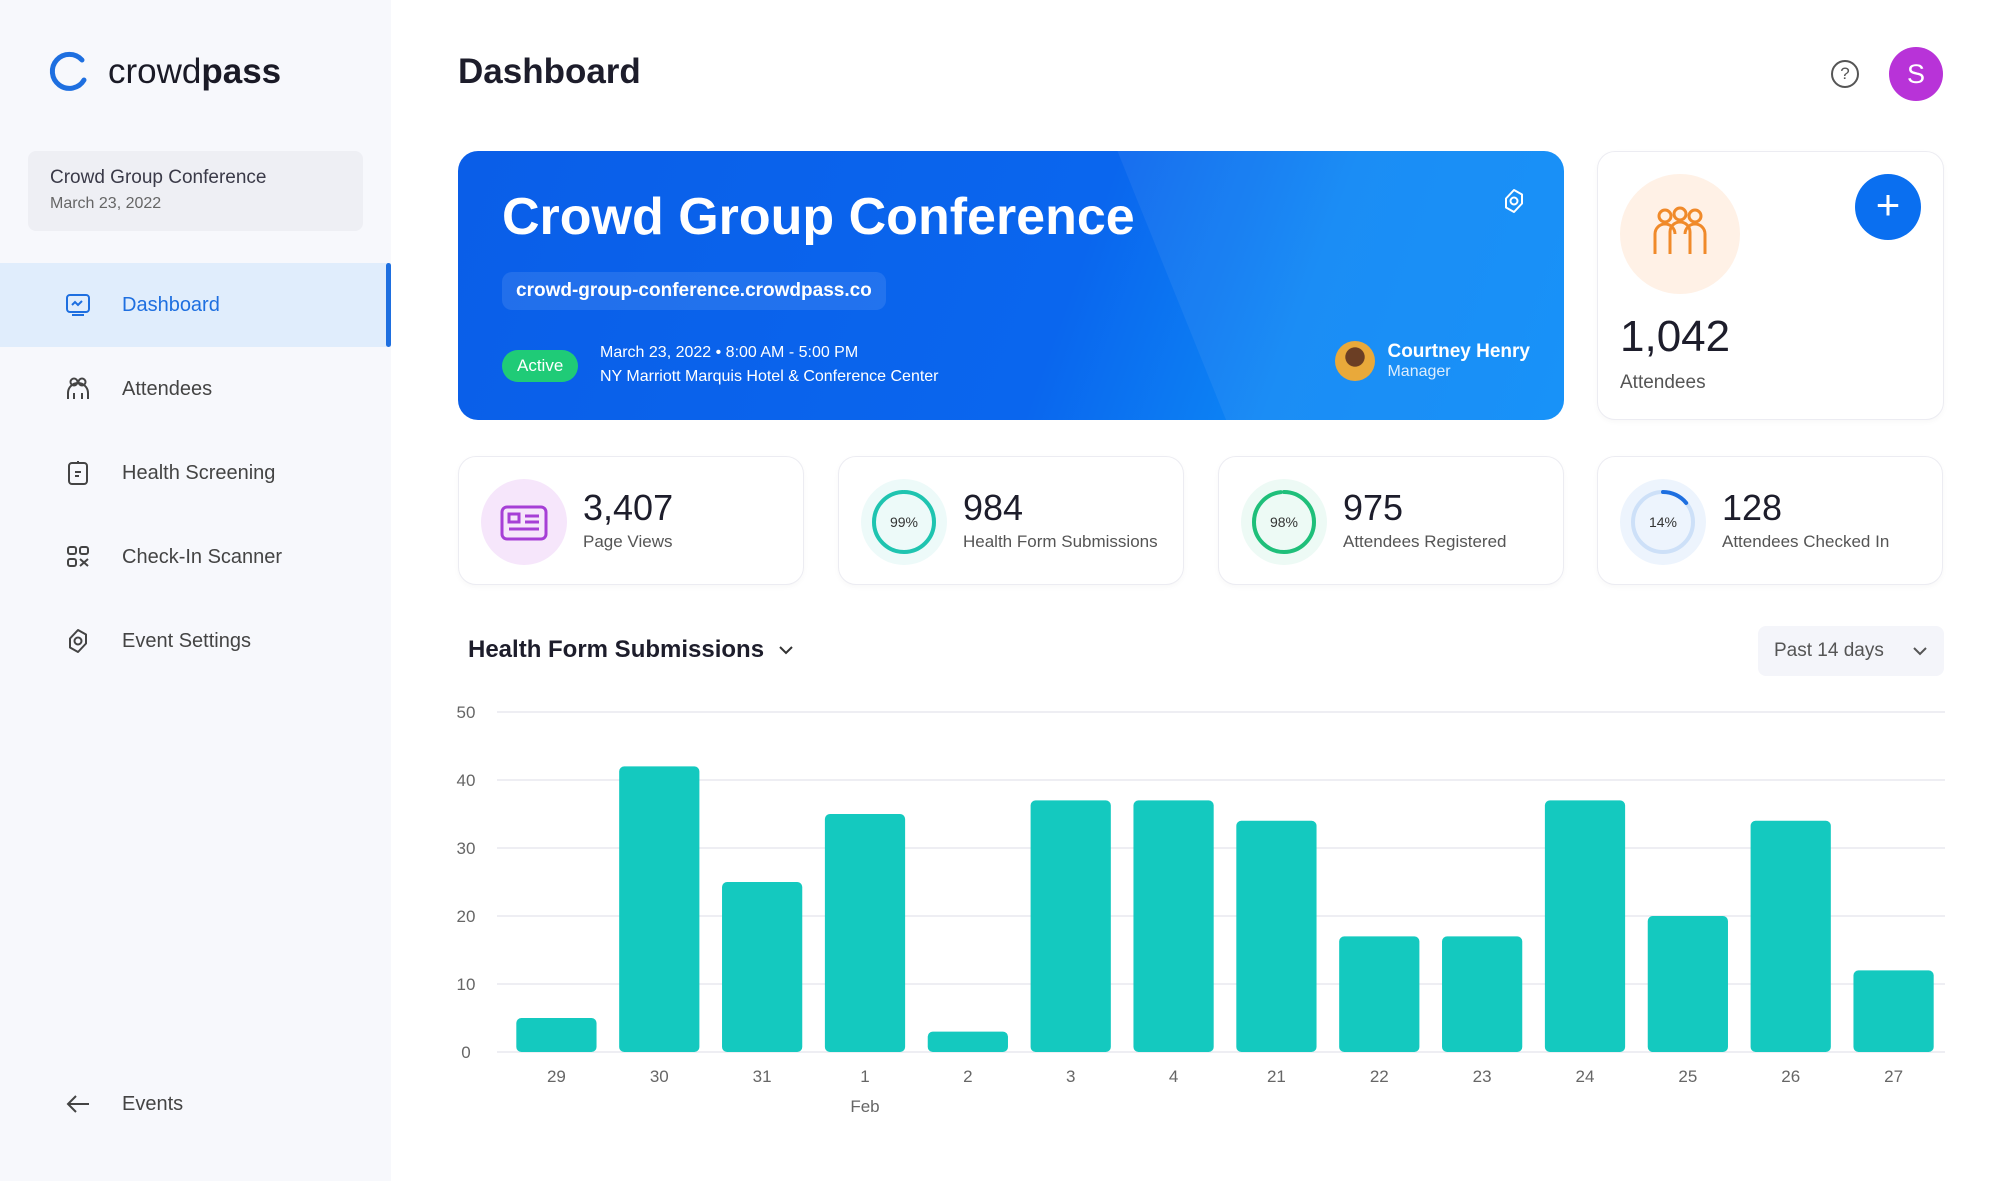  I want to click on ring-percent-label: 99%, so click(904, 522).